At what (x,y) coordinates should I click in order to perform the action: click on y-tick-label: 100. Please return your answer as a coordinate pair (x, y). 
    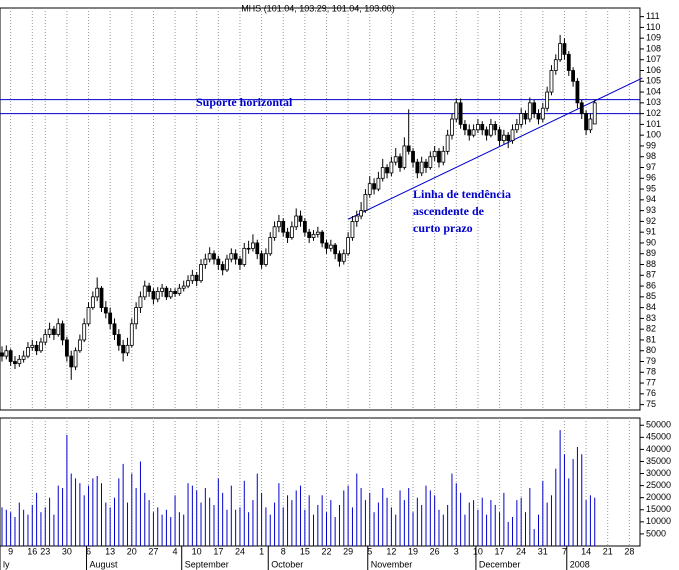
    Looking at the image, I should click on (653, 135).